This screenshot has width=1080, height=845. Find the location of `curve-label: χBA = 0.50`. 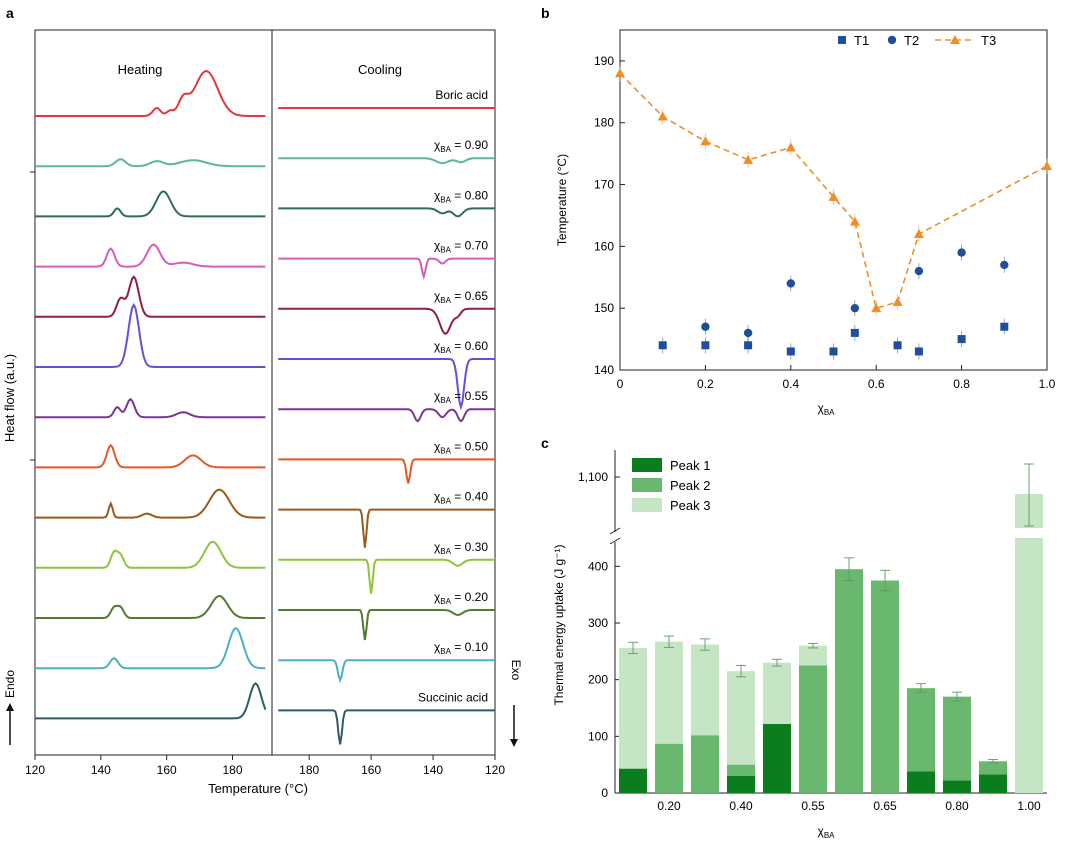

curve-label: χBA = 0.50 is located at coordinates (461, 447).